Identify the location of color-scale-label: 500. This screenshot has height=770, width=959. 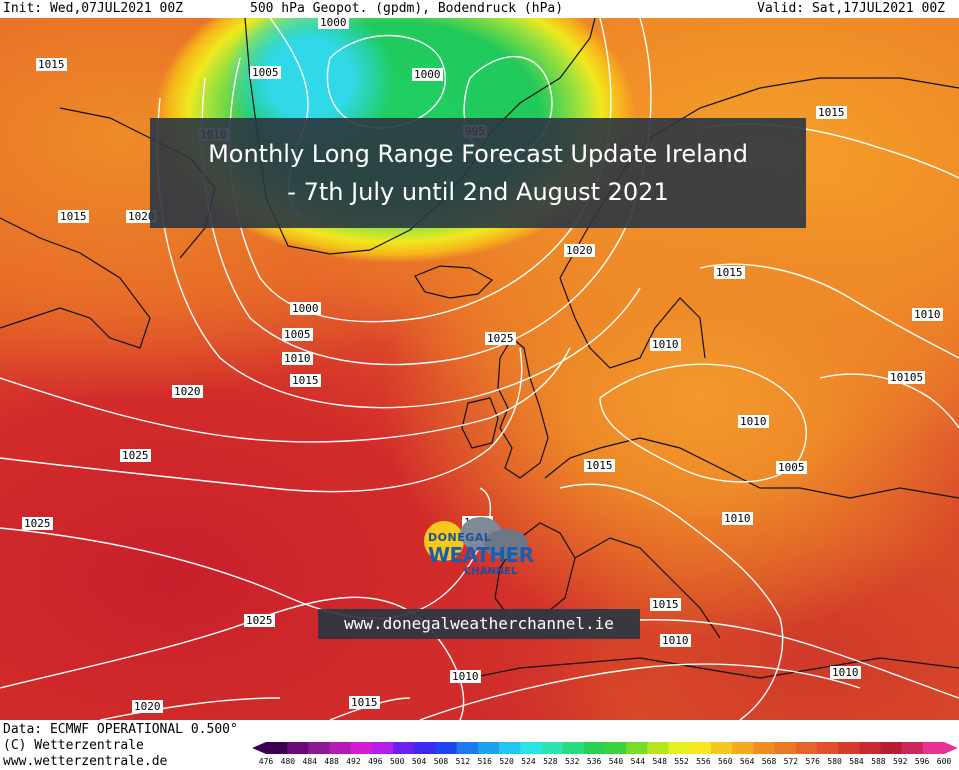
(397, 761).